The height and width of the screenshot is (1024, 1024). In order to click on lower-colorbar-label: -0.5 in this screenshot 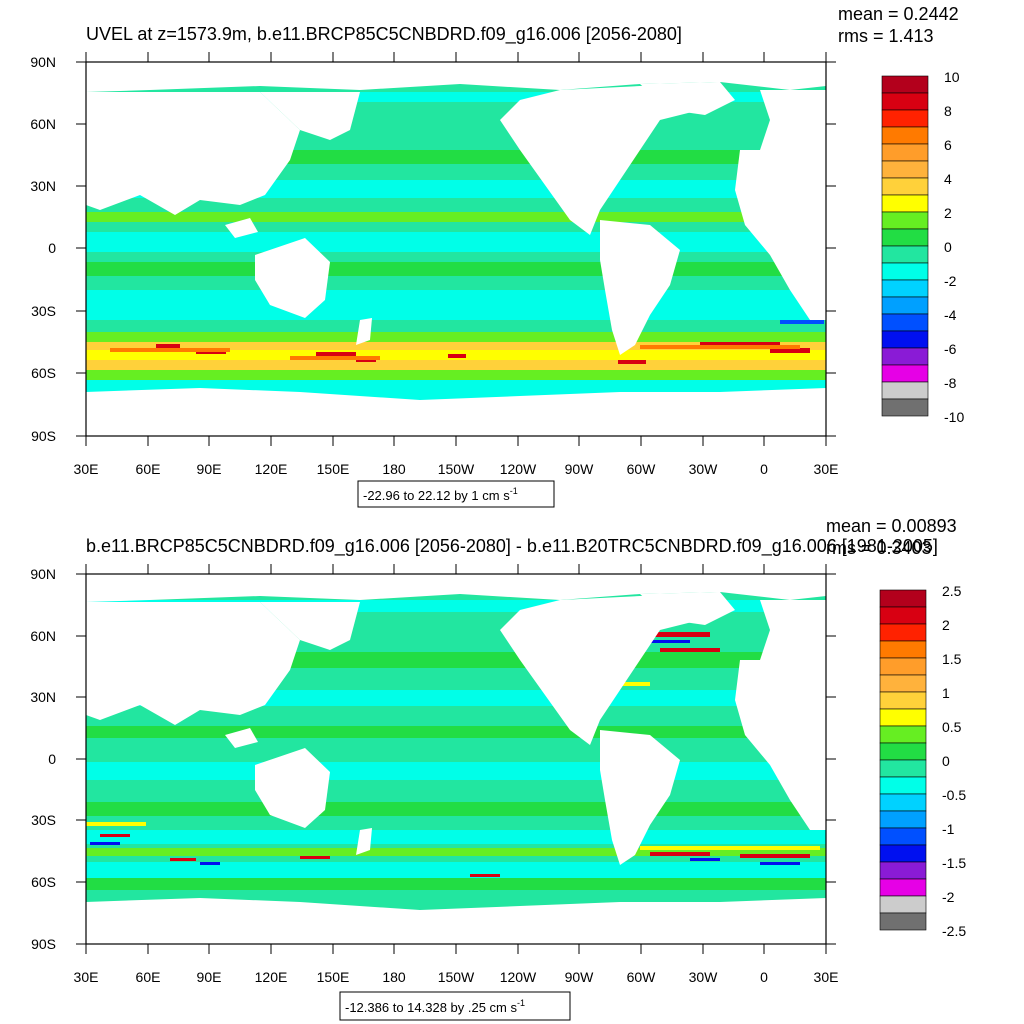, I will do `click(954, 795)`.